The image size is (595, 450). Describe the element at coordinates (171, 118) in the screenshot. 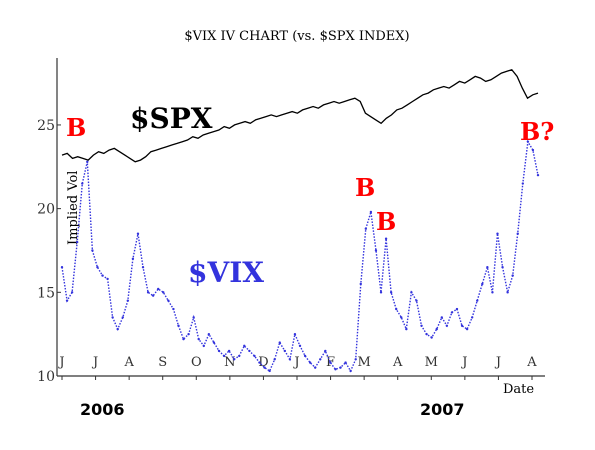

I see `annotation-spx-label: $SPX` at that location.